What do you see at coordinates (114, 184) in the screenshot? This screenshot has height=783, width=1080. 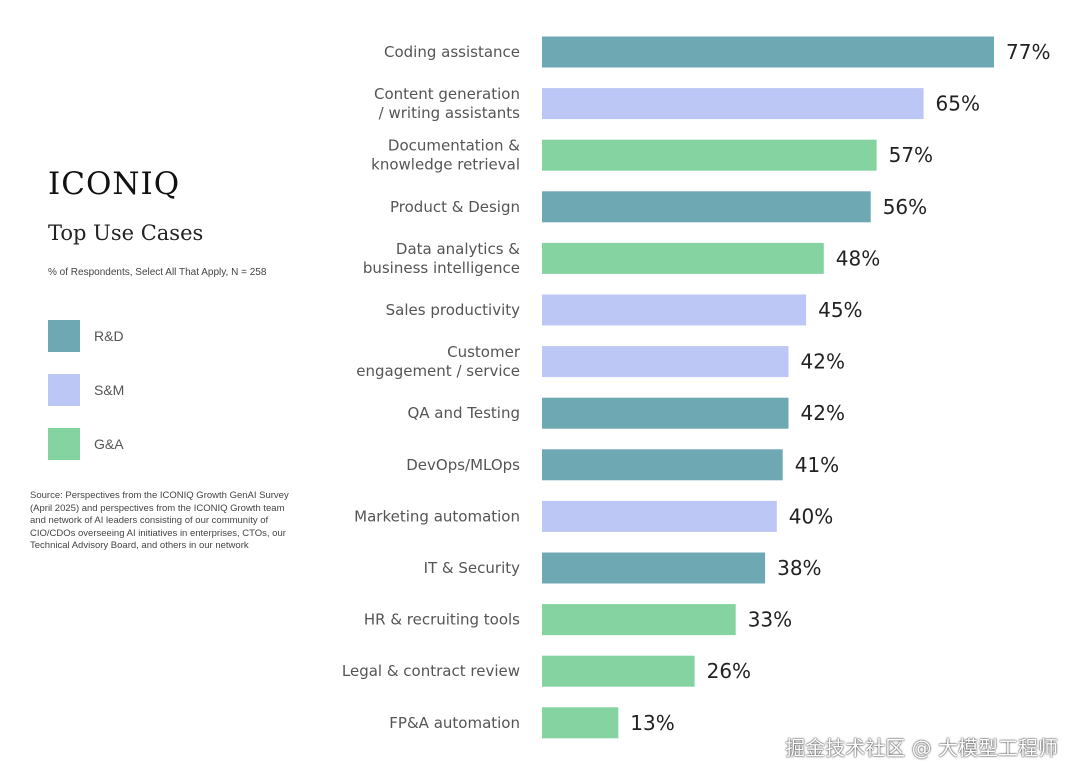 I see `brand-logo: ICONIQ` at bounding box center [114, 184].